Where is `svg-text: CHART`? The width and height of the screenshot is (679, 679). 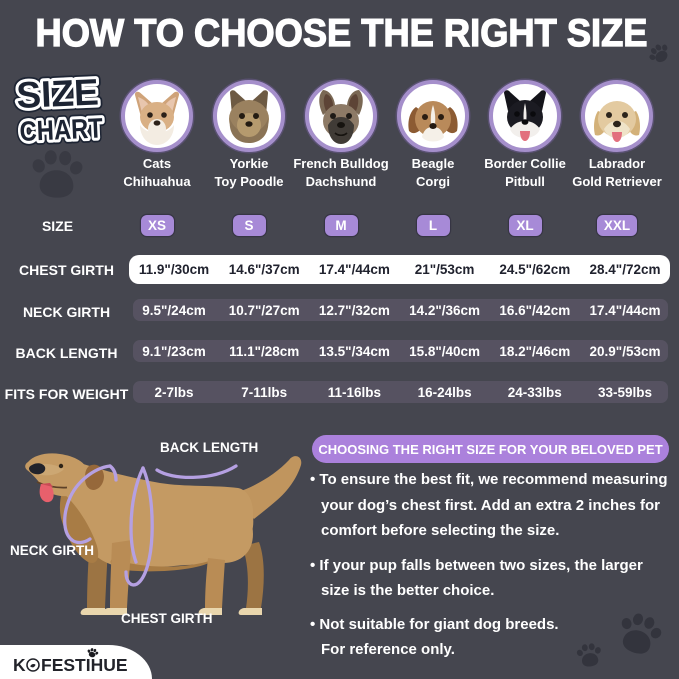
svg-text: CHART is located at coordinates (61, 130).